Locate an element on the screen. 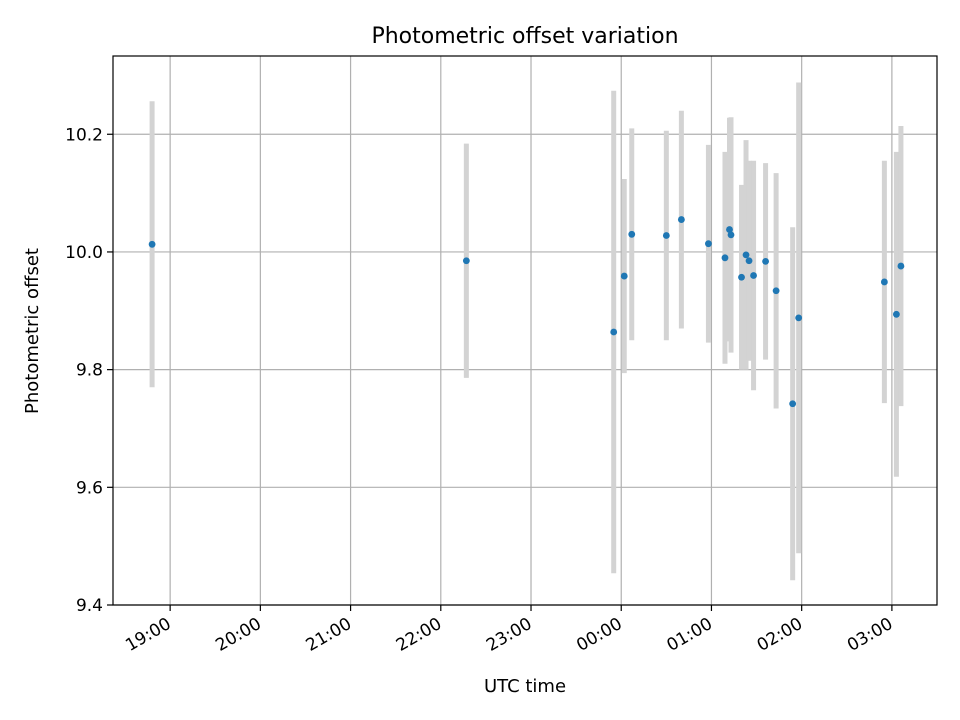 The image size is (960, 720). y-tick-label: 9.8 is located at coordinates (89, 371).